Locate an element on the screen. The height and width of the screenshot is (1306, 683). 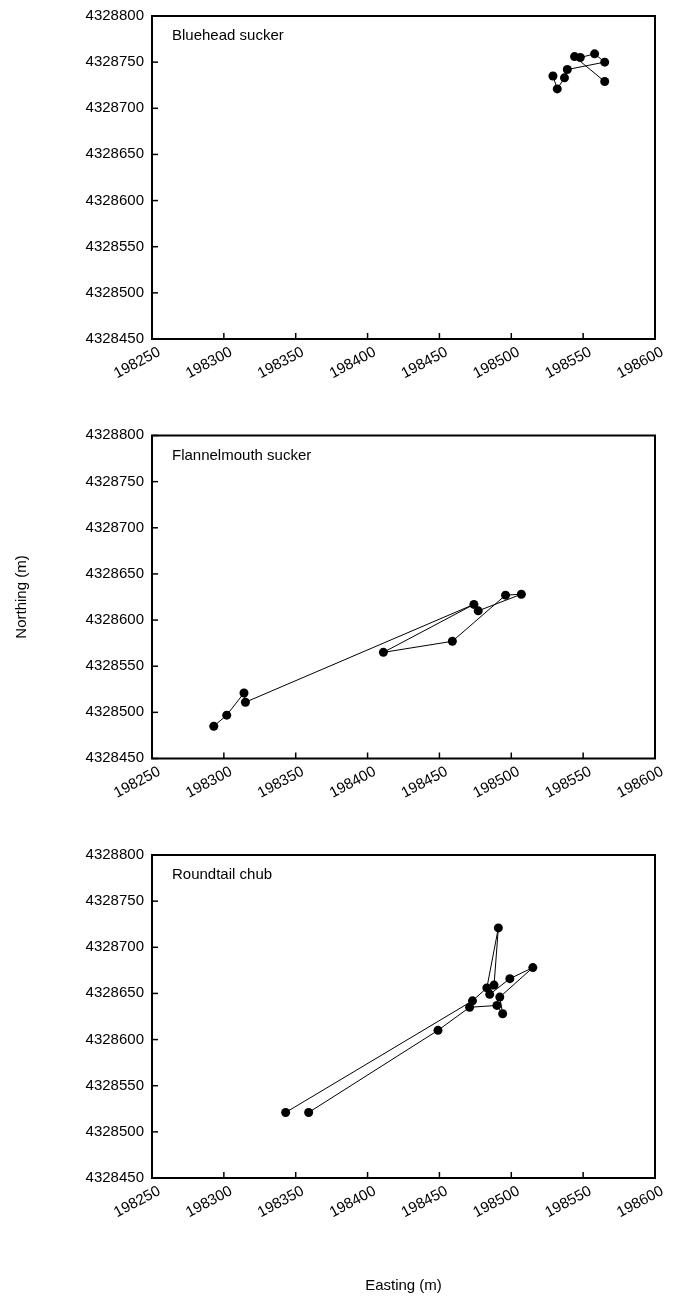
x-axis-title: Easting (m) is located at coordinates (403, 1284).